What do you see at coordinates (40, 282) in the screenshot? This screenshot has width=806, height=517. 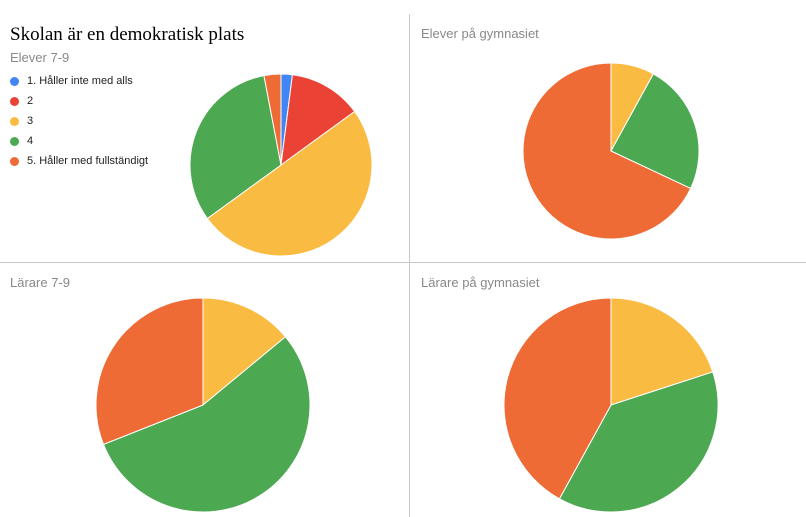 I see `chart-title-larare-7-9: Lärare 7-9` at bounding box center [40, 282].